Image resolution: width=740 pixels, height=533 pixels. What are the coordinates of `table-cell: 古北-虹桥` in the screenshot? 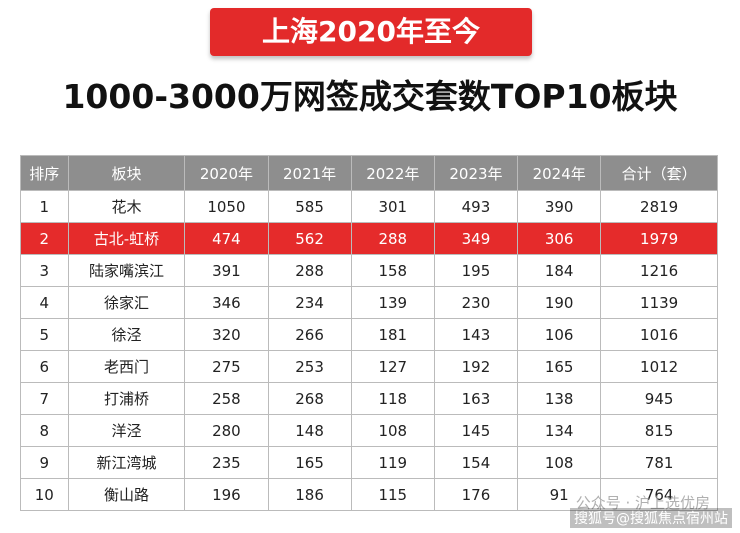 It's located at (126, 238).